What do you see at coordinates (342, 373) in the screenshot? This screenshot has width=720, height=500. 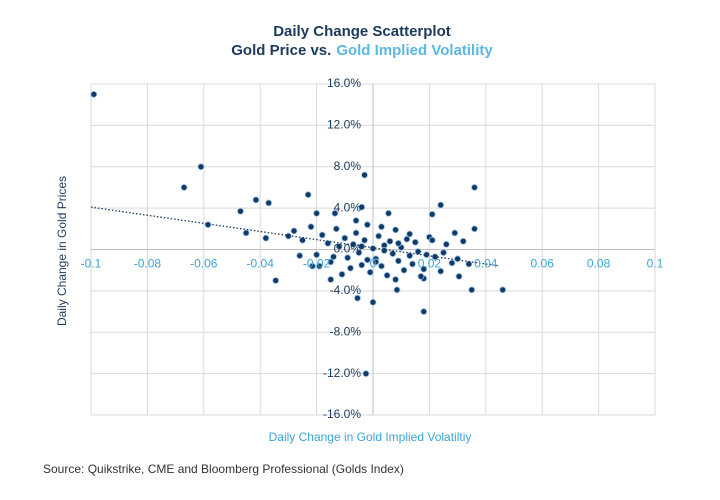 I see `y-tick-label: -12.0%` at bounding box center [342, 373].